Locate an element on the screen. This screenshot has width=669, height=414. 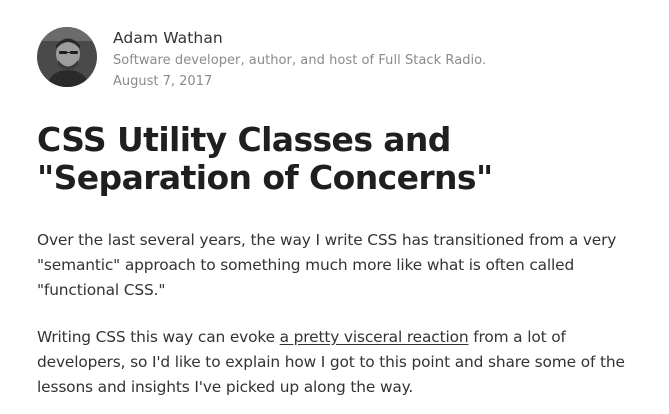
post-date: August 7, 2017 is located at coordinates (163, 81).